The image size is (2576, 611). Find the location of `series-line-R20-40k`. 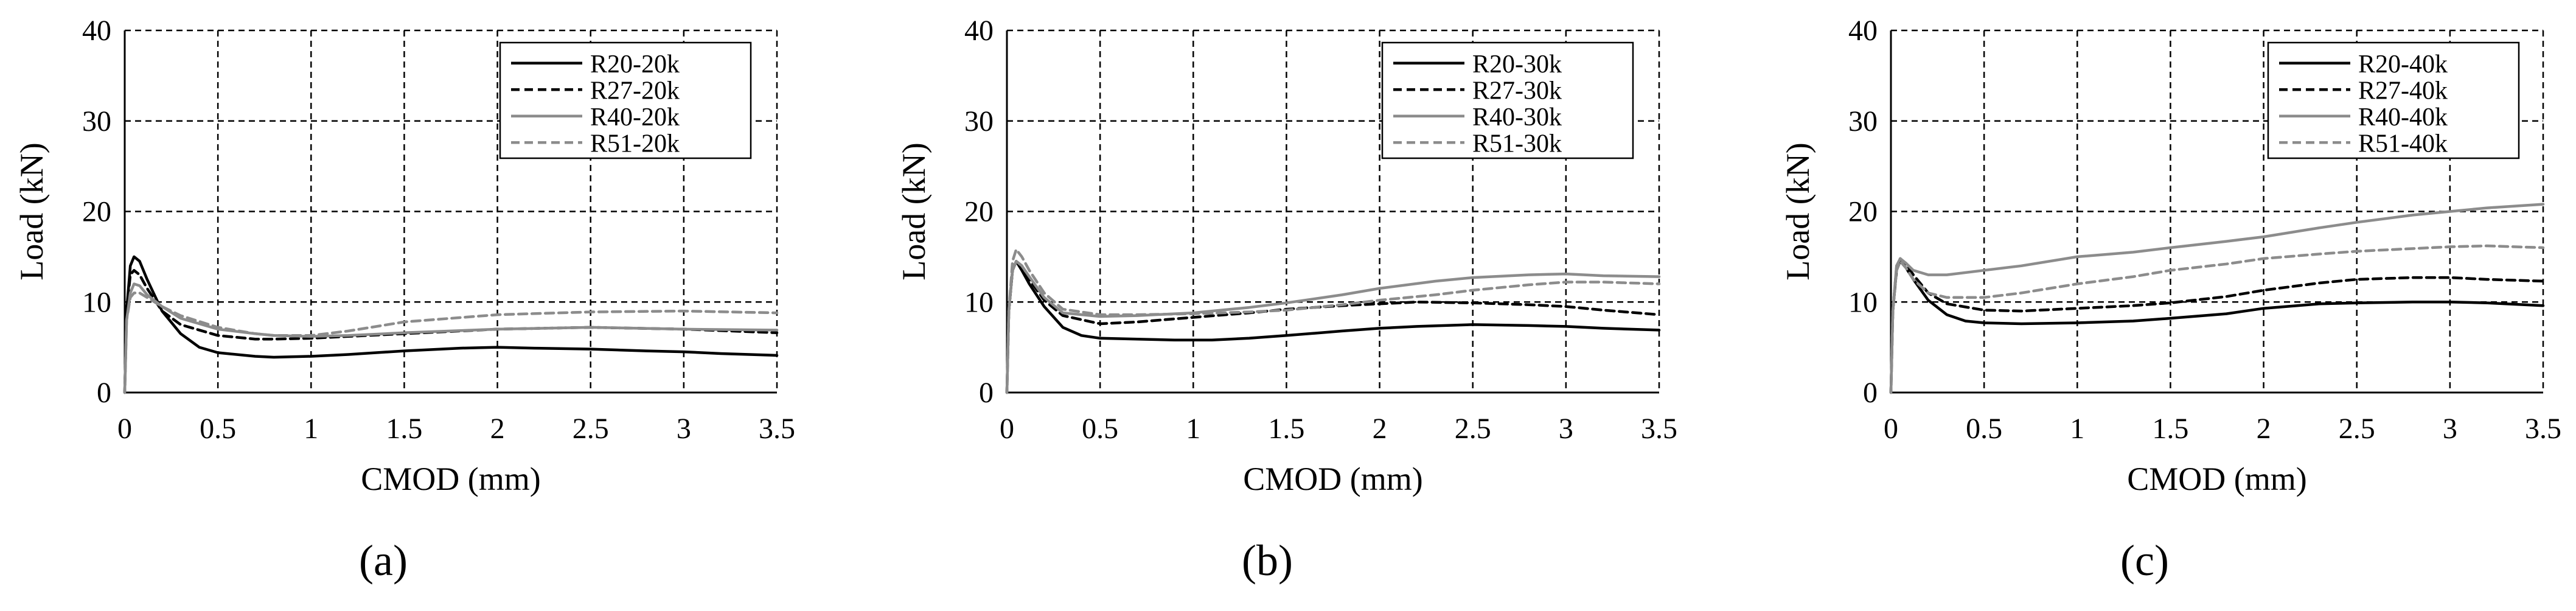

series-line-R20-40k is located at coordinates (2217, 327).